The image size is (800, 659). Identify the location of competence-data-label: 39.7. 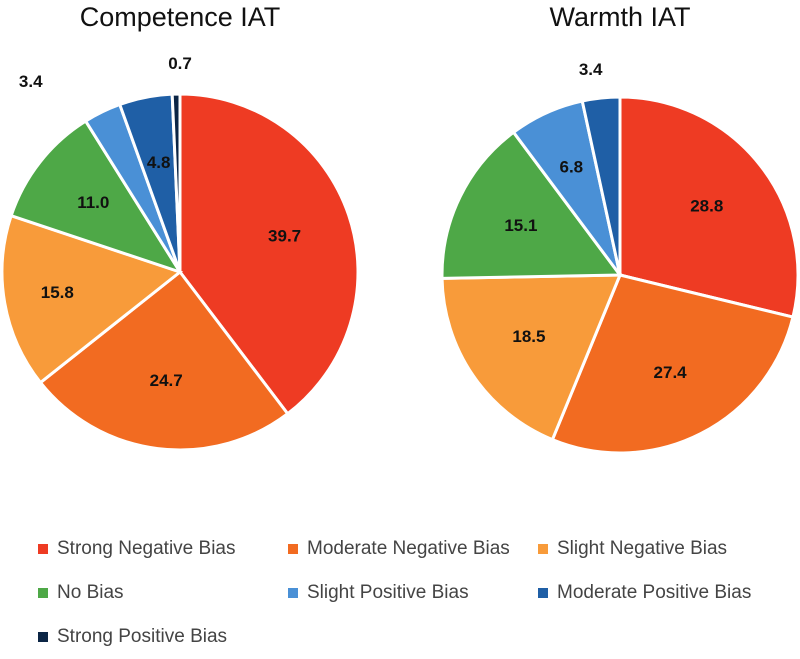
(284, 235).